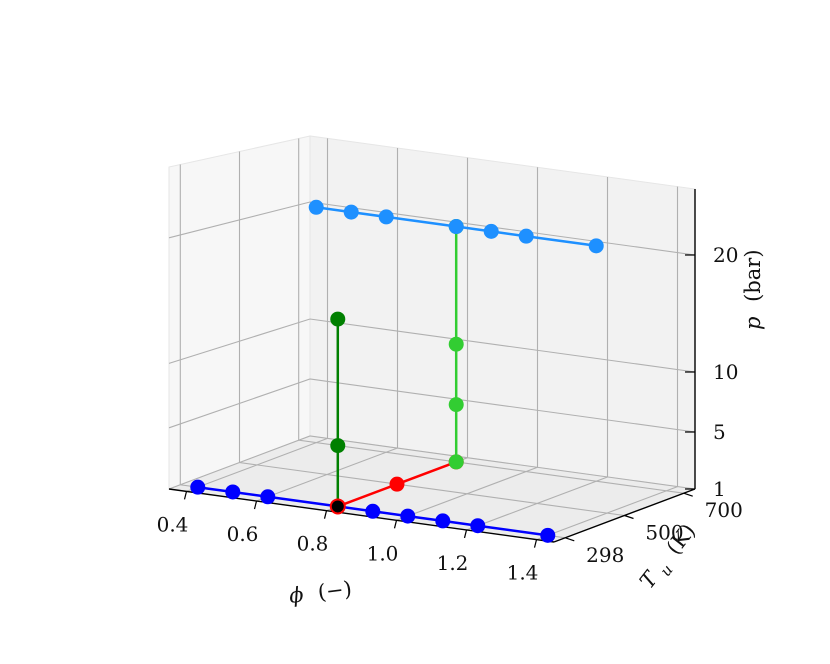 This screenshot has width=830, height=664. Describe the element at coordinates (173, 524) in the screenshot. I see `x-tick-label: 0.4` at that location.